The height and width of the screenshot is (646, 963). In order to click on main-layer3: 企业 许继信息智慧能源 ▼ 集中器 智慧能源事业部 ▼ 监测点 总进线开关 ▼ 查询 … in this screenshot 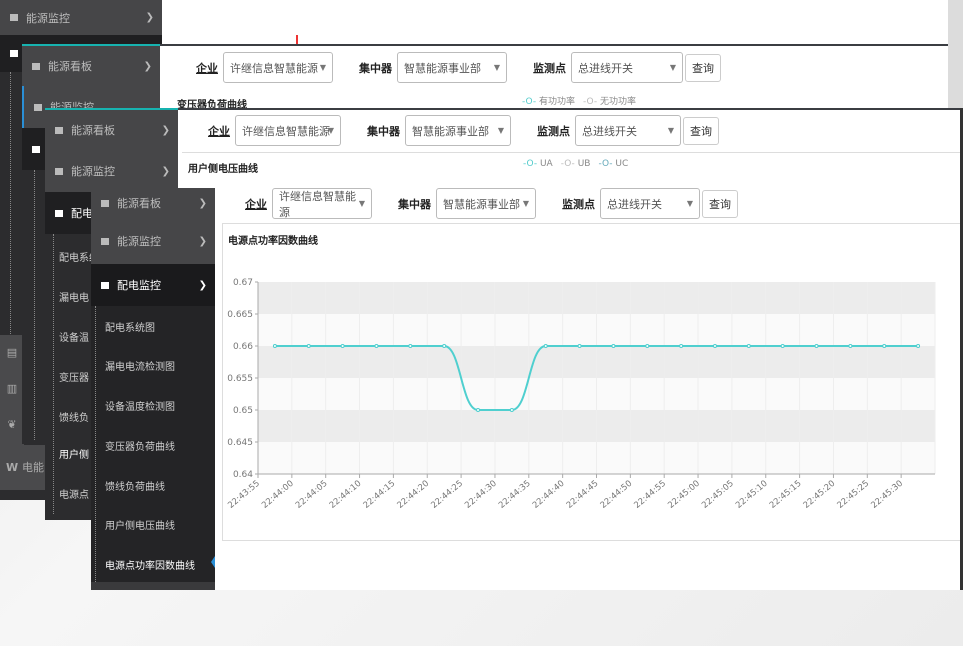, I will do `click(570, 148)`.